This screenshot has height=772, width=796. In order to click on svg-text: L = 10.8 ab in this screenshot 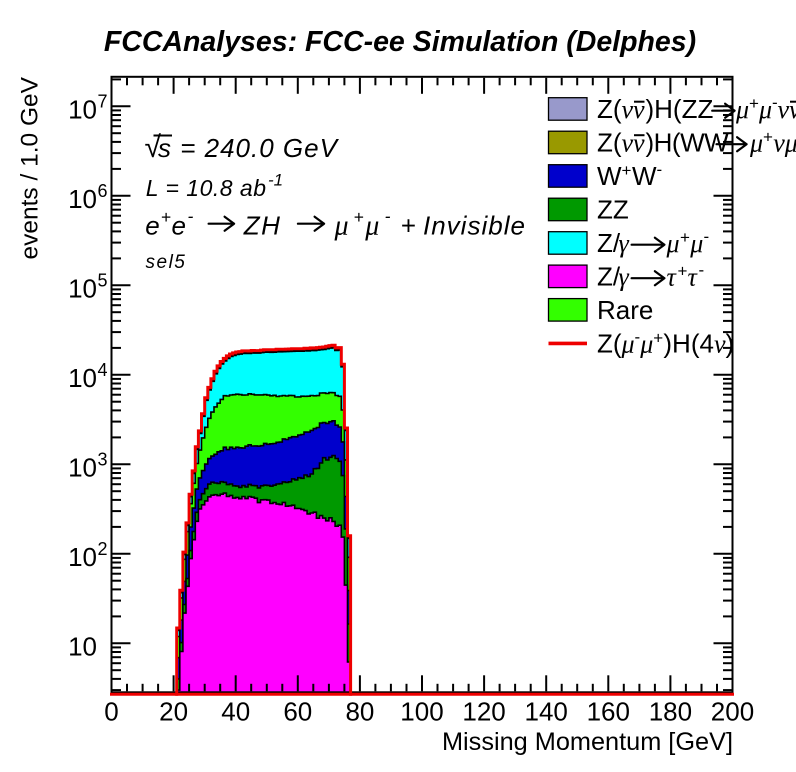, I will do `click(206, 188)`.